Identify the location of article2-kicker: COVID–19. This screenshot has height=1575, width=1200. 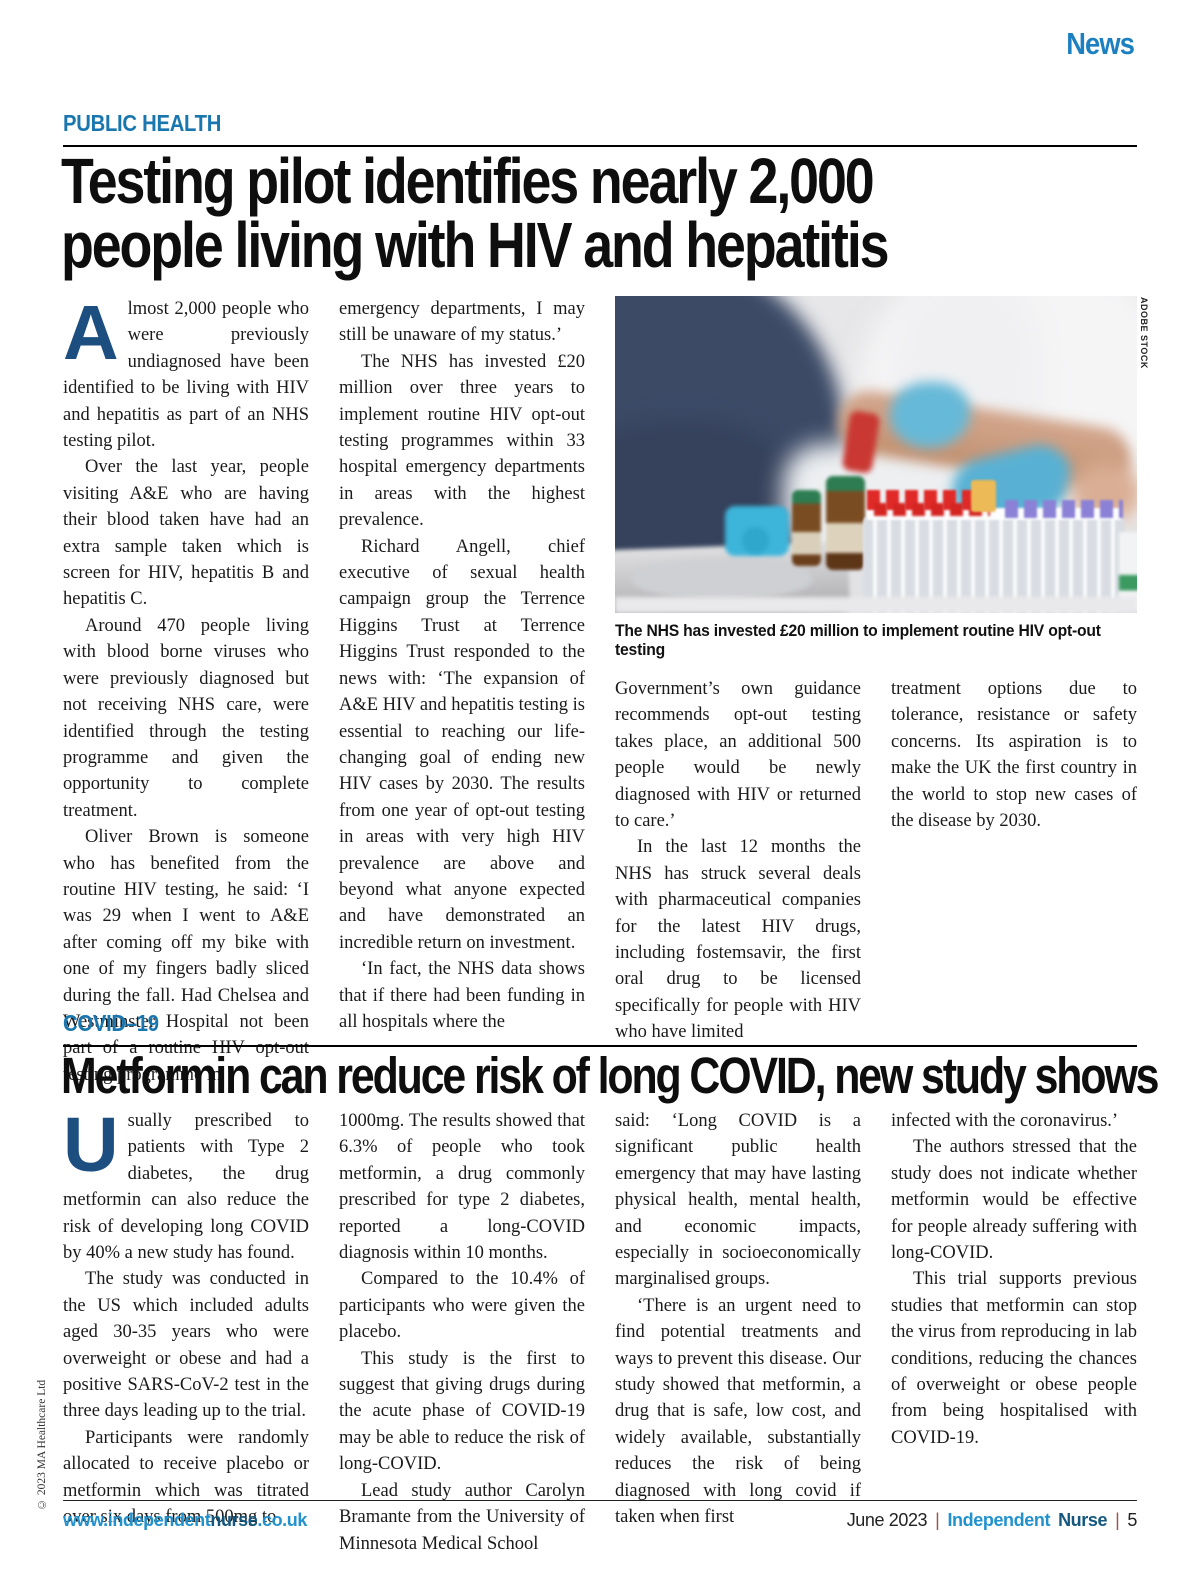
(117, 1023).